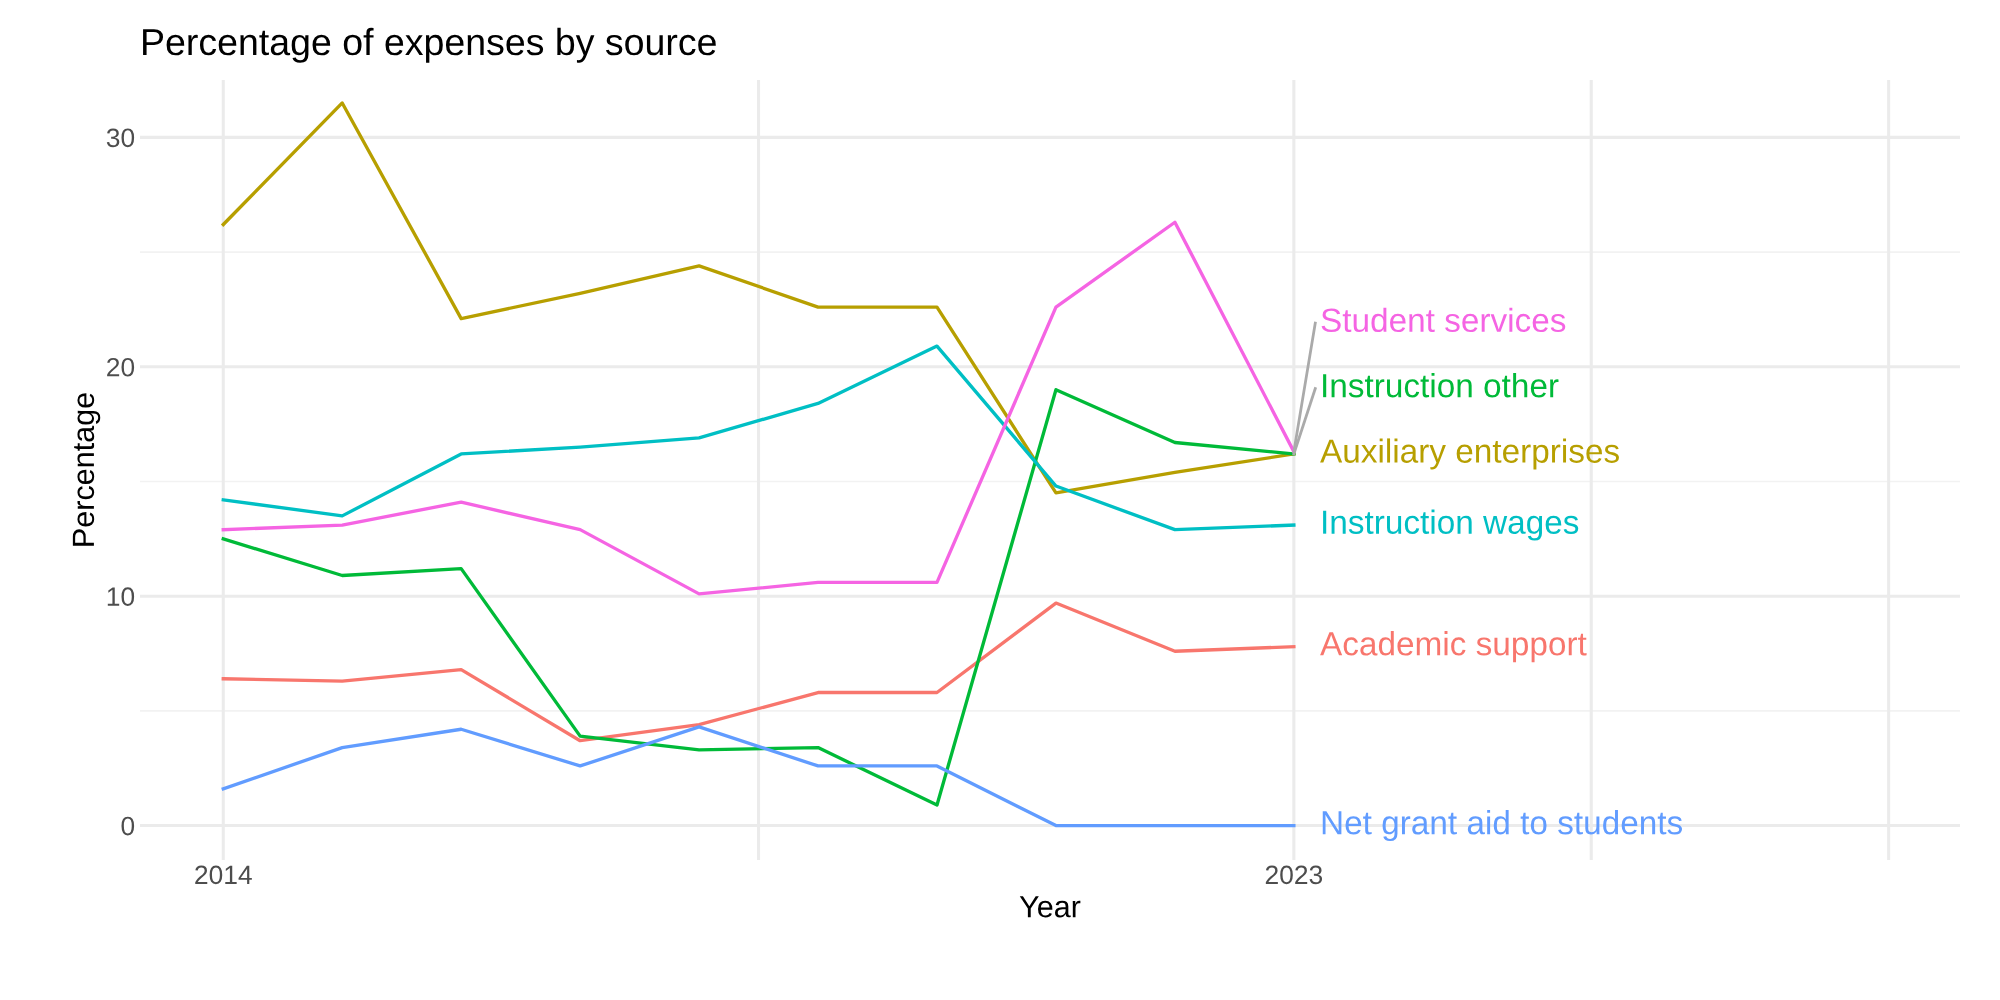  I want to click on series-label: Instruction wages, so click(1451, 525).